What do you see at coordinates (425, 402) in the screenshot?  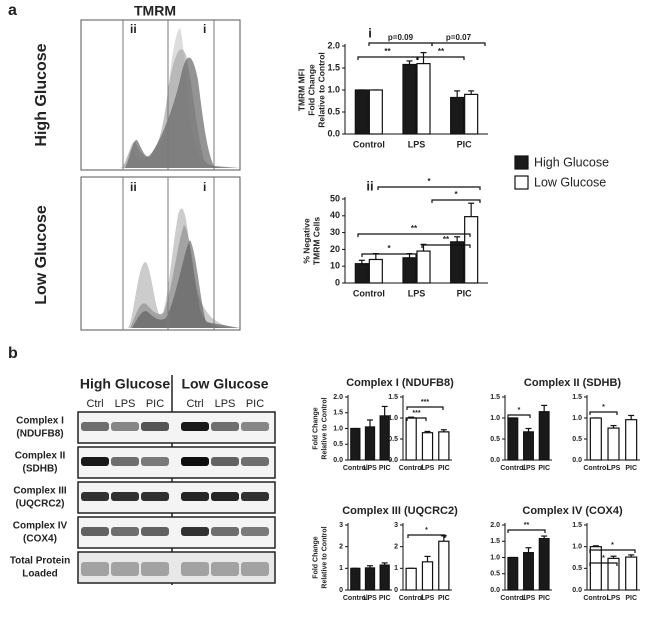 I see `sig-label: ***` at bounding box center [425, 402].